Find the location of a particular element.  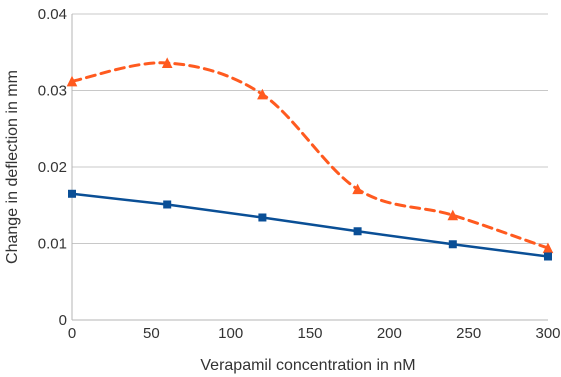

x-tick-label: 0 is located at coordinates (72, 333).